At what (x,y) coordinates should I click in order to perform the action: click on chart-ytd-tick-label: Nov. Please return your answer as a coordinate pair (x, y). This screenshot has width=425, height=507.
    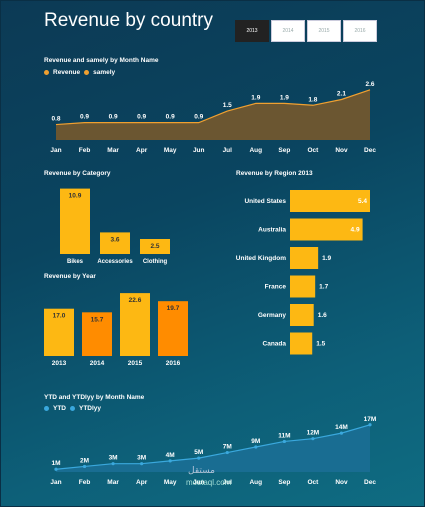
    Looking at the image, I should click on (341, 482).